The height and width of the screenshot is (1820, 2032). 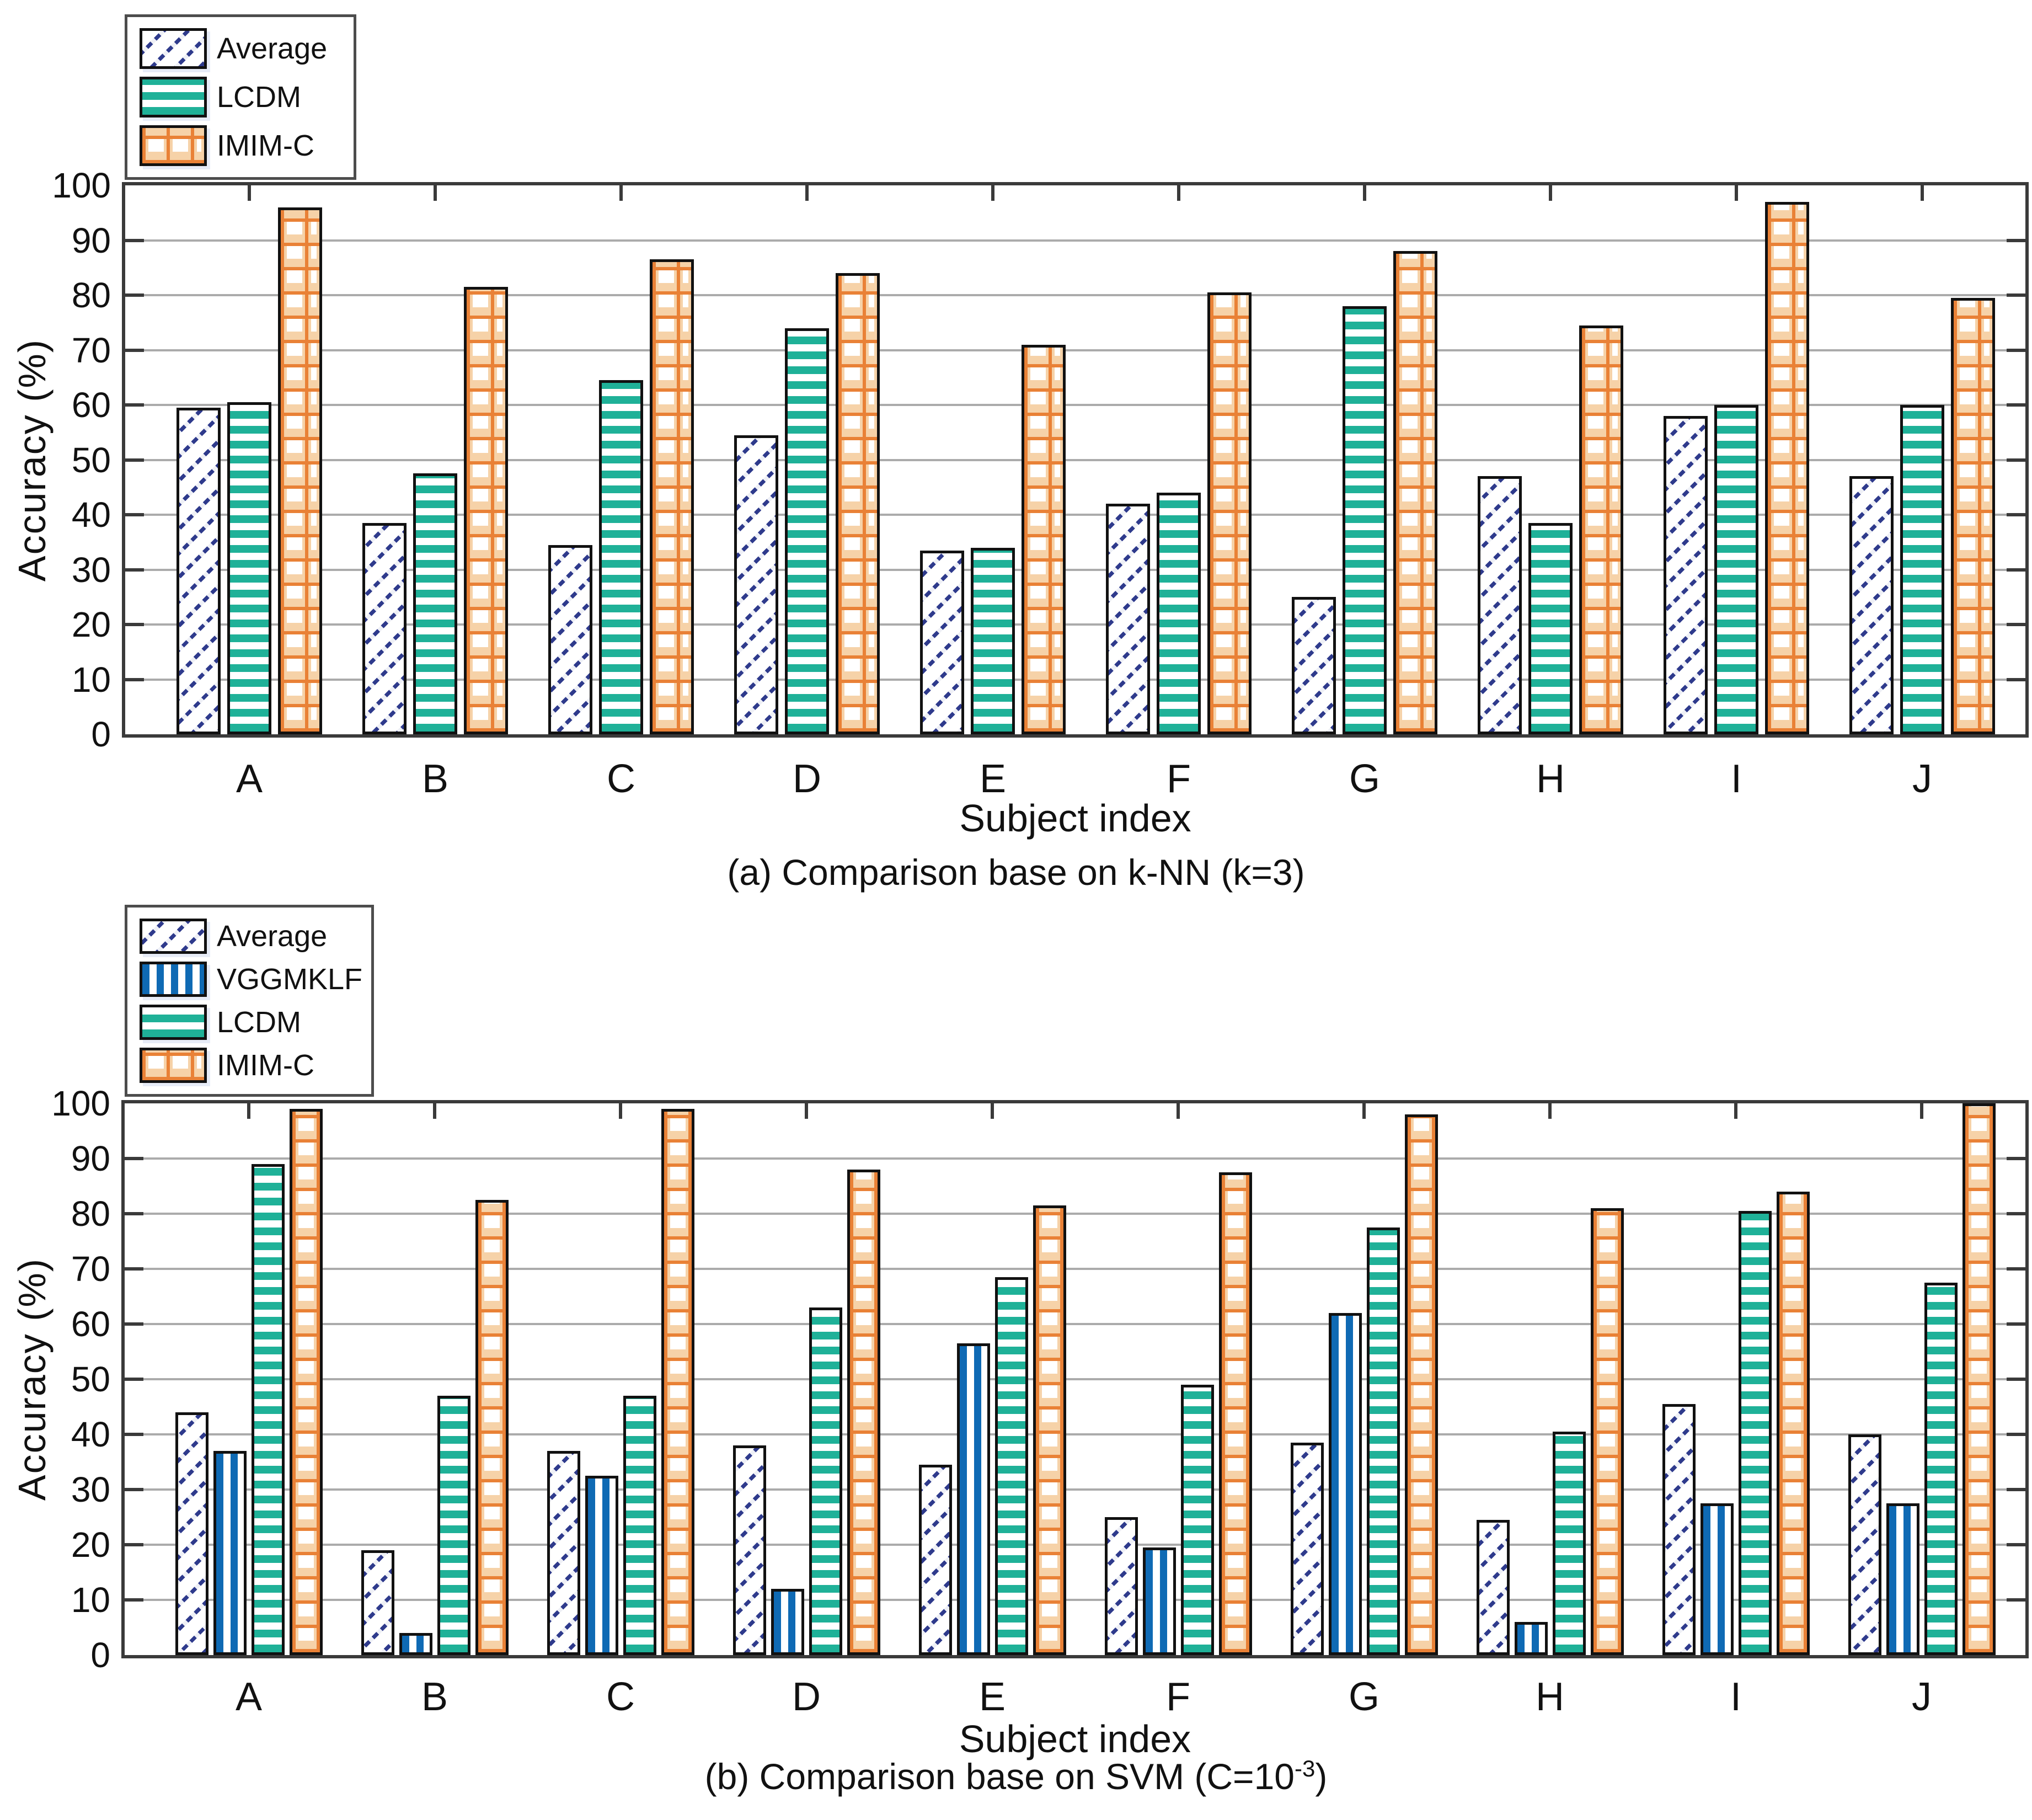 I want to click on y-tick-label: 30, so click(x=91, y=569).